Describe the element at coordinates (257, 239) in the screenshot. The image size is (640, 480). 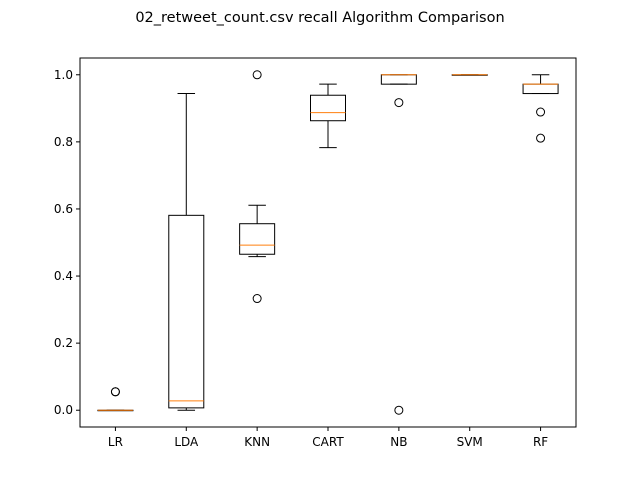
I see `box-knn` at that location.